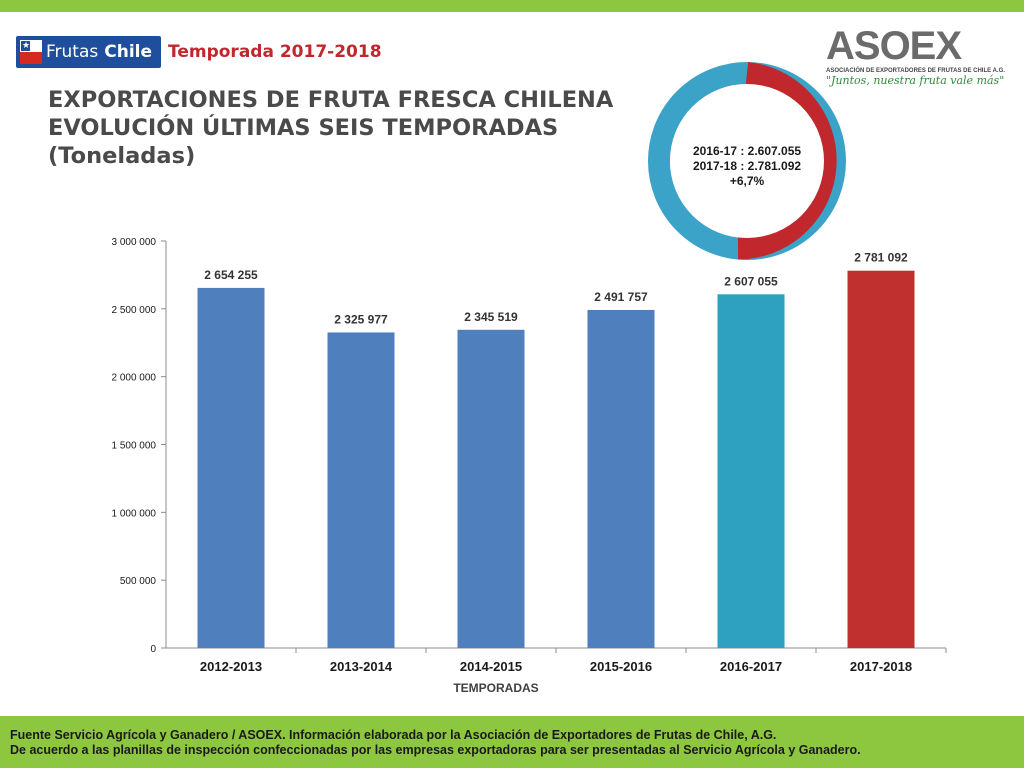  I want to click on asoex-slogan: "Juntos, nuestra fruta vale más", so click(915, 80).